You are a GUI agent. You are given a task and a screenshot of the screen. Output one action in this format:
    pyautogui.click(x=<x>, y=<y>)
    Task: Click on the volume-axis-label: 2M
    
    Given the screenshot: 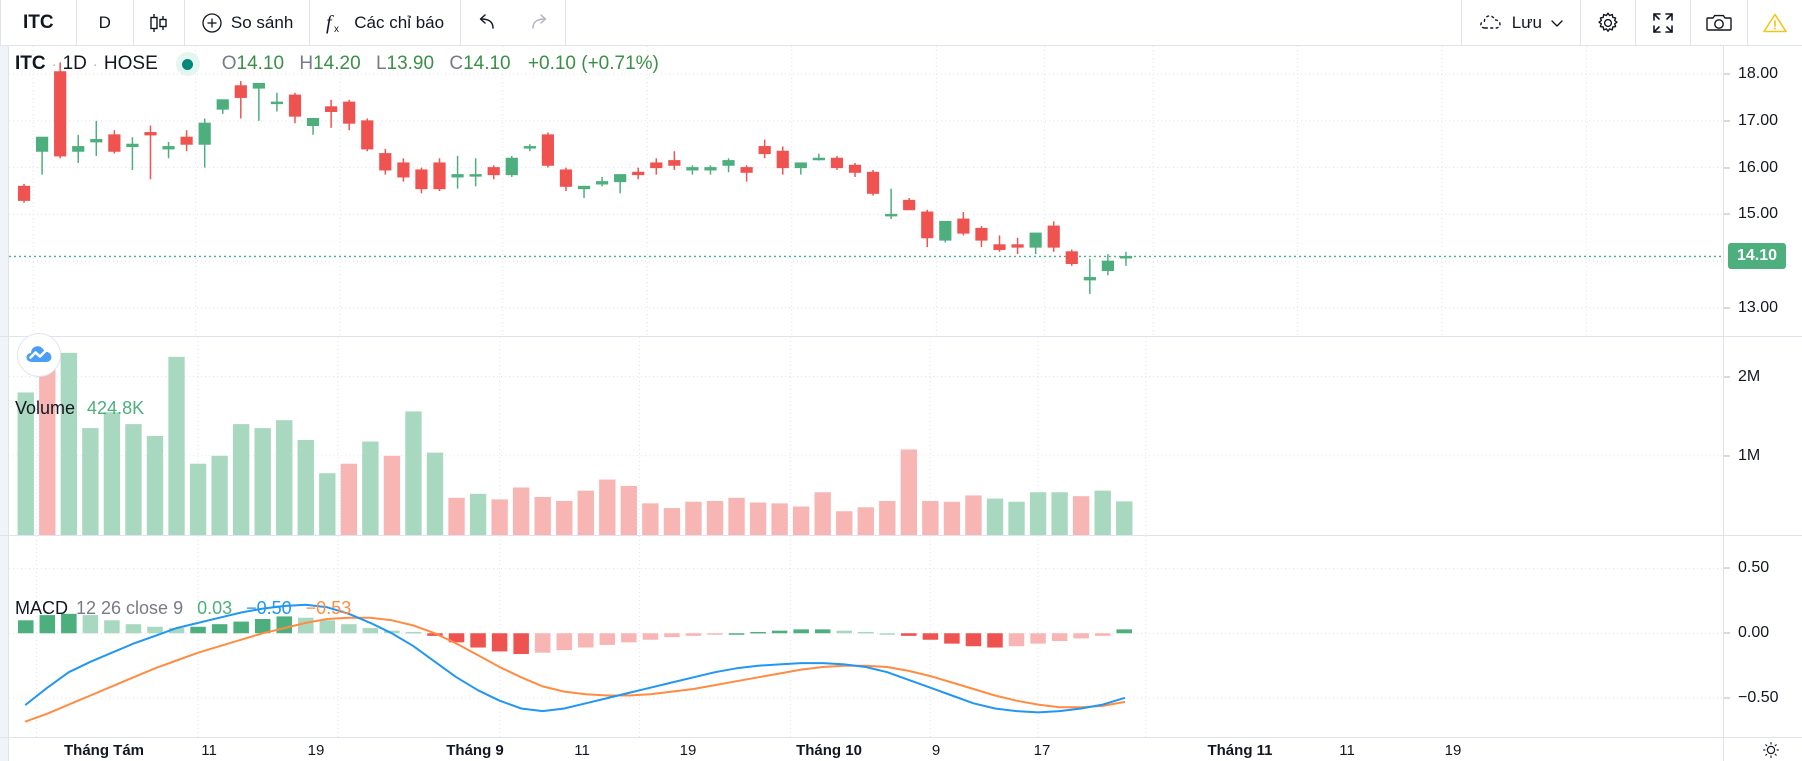 What is the action you would take?
    pyautogui.click(x=1749, y=376)
    